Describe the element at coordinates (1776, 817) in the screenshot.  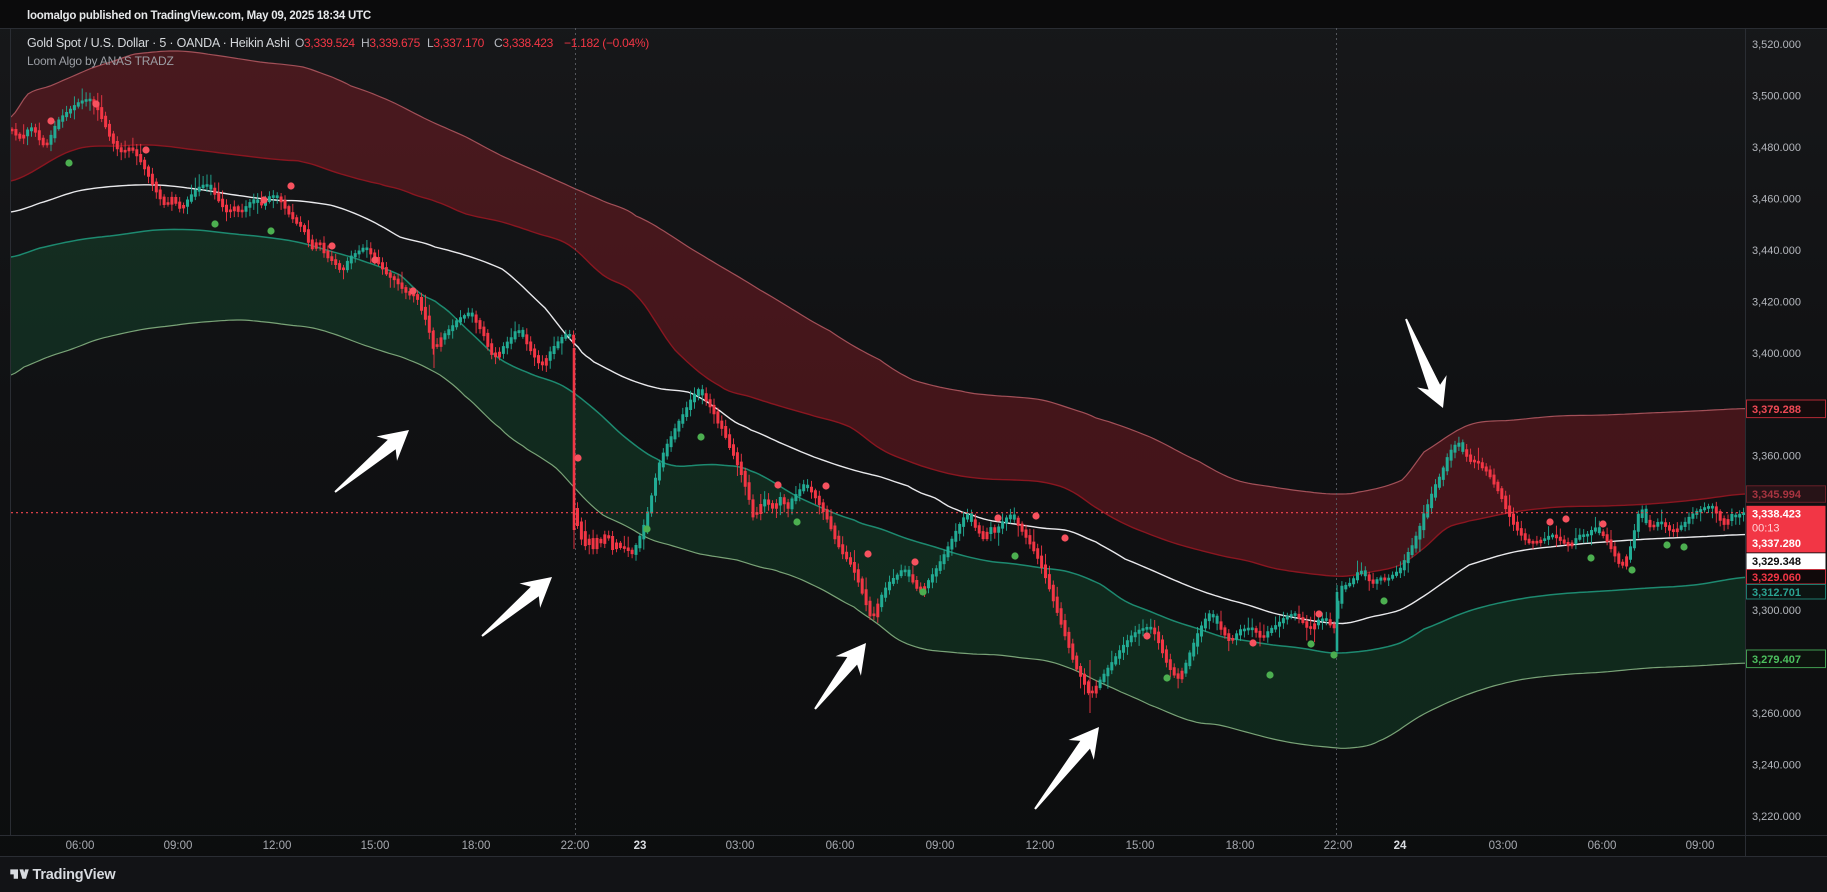
I see `svg-text: 3,220.000` at that location.